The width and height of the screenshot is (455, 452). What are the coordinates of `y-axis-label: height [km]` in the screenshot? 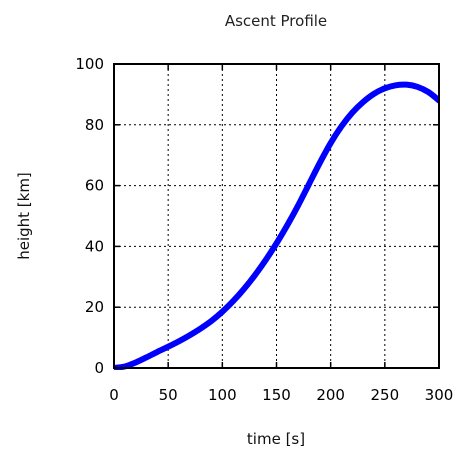 It's located at (24, 216).